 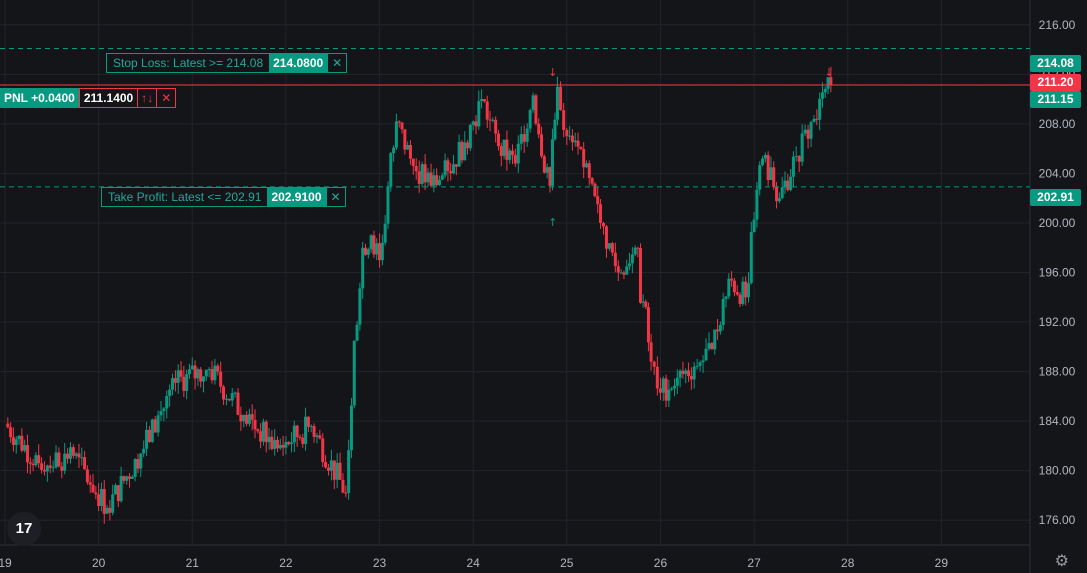 What do you see at coordinates (1057, 124) in the screenshot?
I see `y-tick-label: 208.00` at bounding box center [1057, 124].